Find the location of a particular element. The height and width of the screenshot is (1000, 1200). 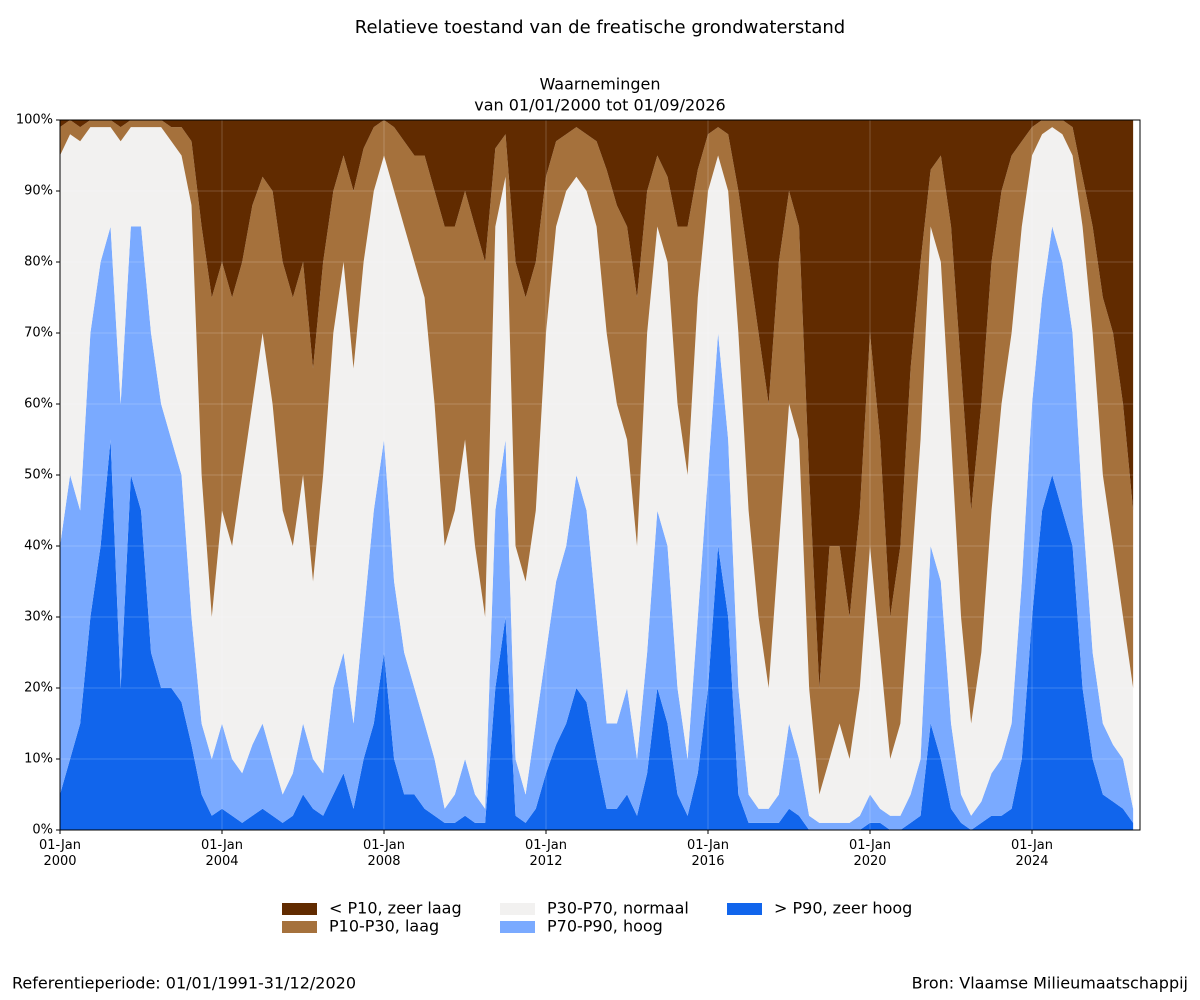

y-tick-label: 70% is located at coordinates (38, 333).